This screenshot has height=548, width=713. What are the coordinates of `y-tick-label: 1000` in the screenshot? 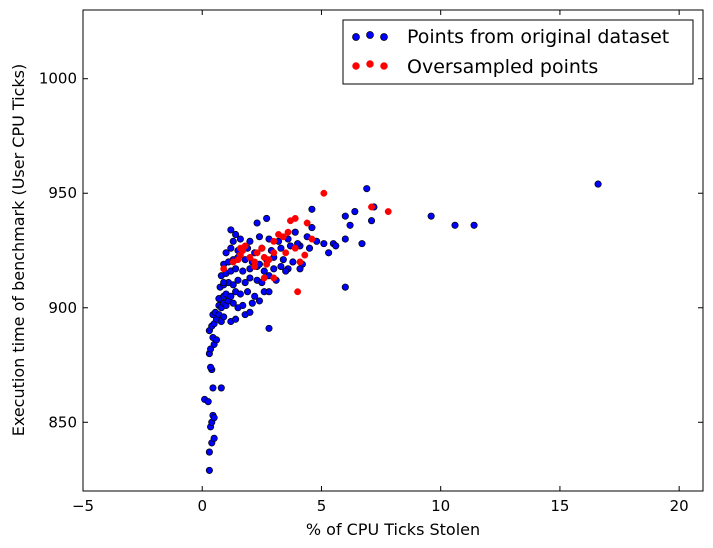 It's located at (58, 79).